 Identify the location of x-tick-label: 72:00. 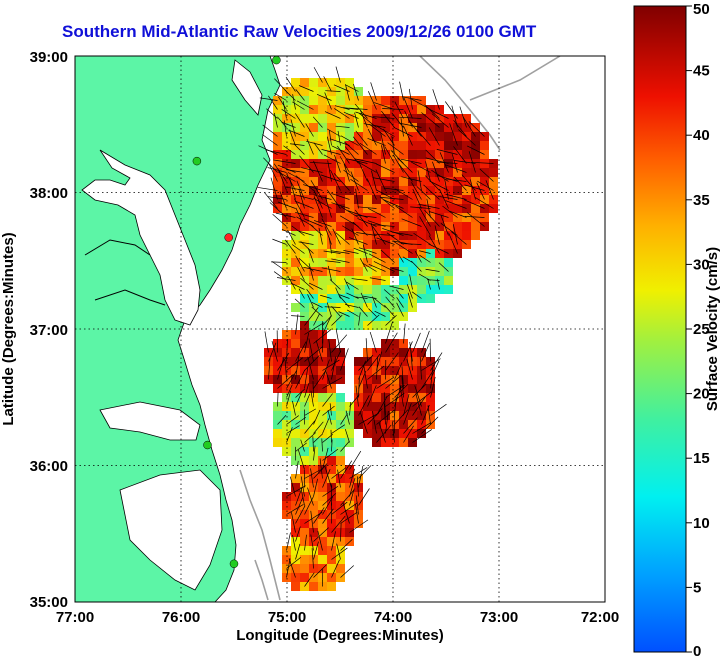
(600, 617).